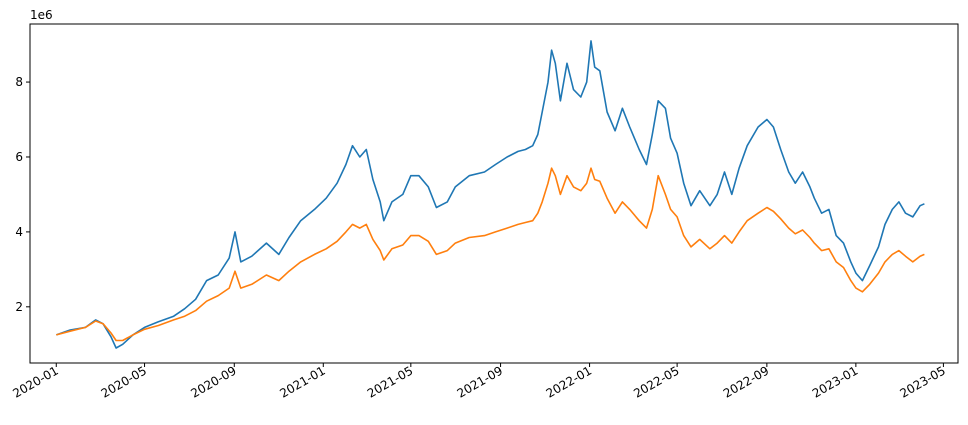 The image size is (968, 425). I want to click on x-tick-label: 2020-05, so click(124, 381).